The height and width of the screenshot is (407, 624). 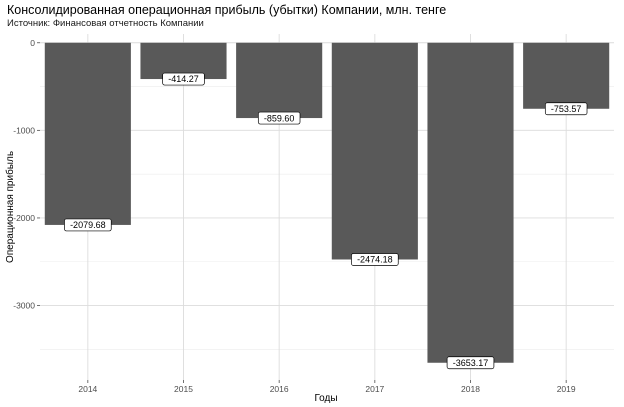 What do you see at coordinates (183, 389) in the screenshot?
I see `x-tick-label: 2015` at bounding box center [183, 389].